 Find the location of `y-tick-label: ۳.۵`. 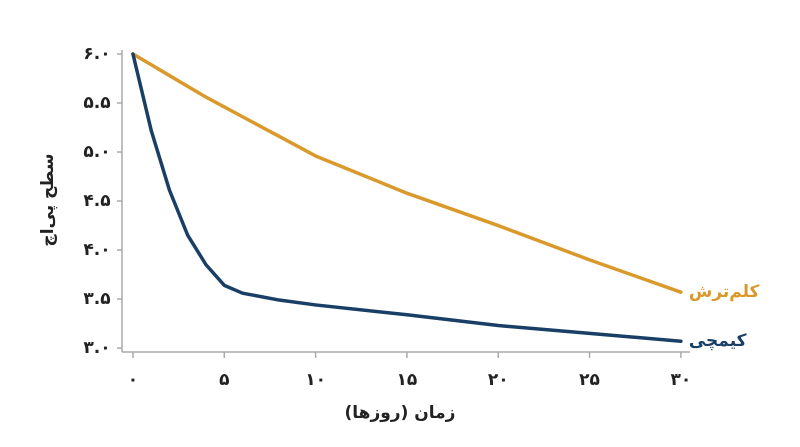

y-tick-label: ۳.۵ is located at coordinates (96, 299).